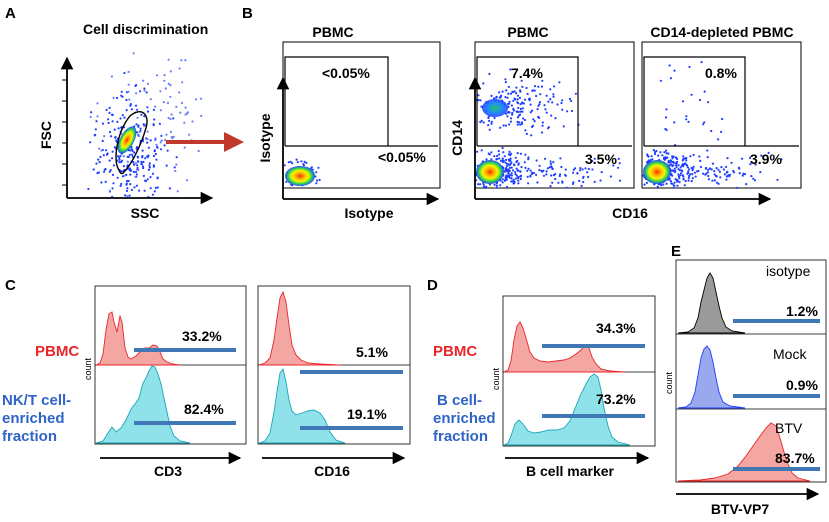 The height and width of the screenshot is (522, 829). What do you see at coordinates (138, 338) in the screenshot?
I see `c-plot1-pbmc-histogram` at bounding box center [138, 338].